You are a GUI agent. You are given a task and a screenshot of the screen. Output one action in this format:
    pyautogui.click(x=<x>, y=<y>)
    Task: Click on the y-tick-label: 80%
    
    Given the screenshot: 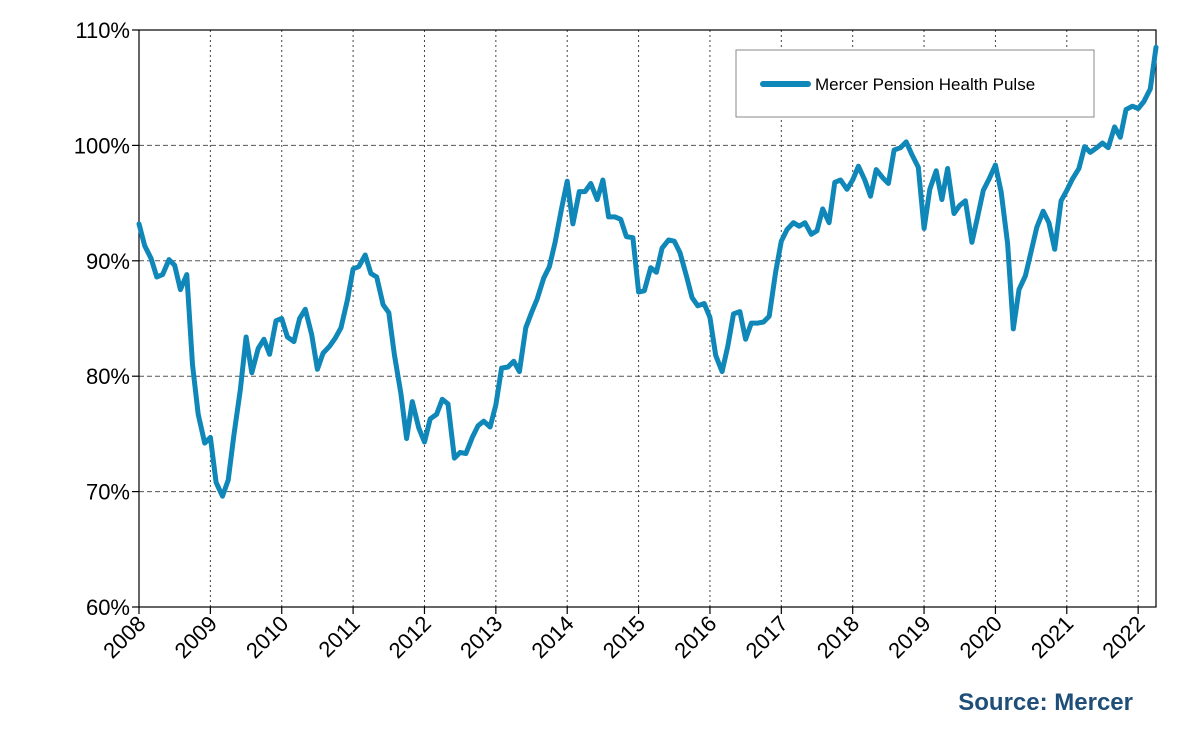 What is the action you would take?
    pyautogui.click(x=108, y=376)
    